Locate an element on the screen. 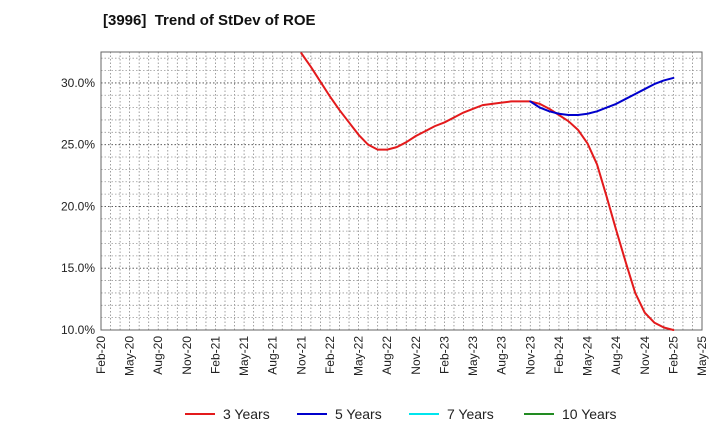 Image resolution: width=720 pixels, height=440 pixels. x-tick-label: Feb-22 is located at coordinates (330, 355).